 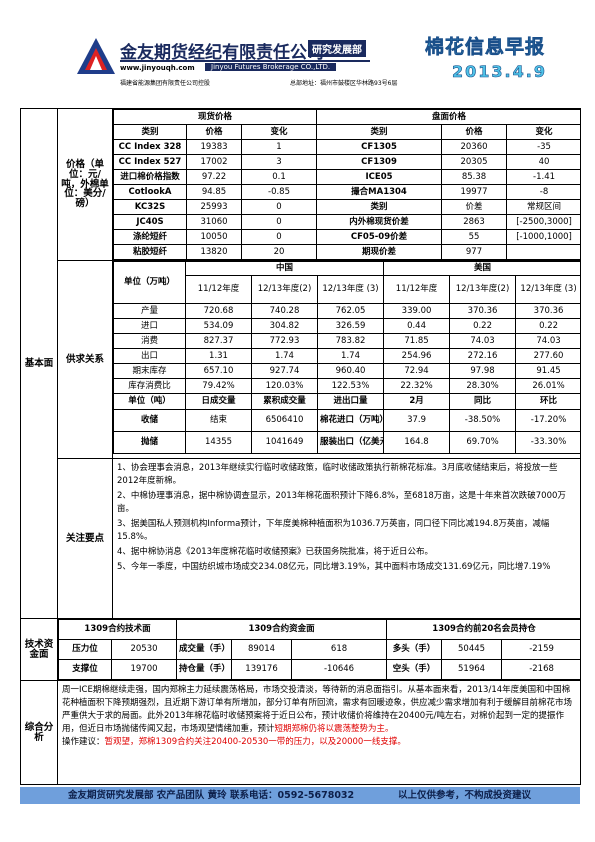 I want to click on row: 期末库存 657.10 927.74 960.40 72.94 97.98 91.45, so click(x=346, y=371).